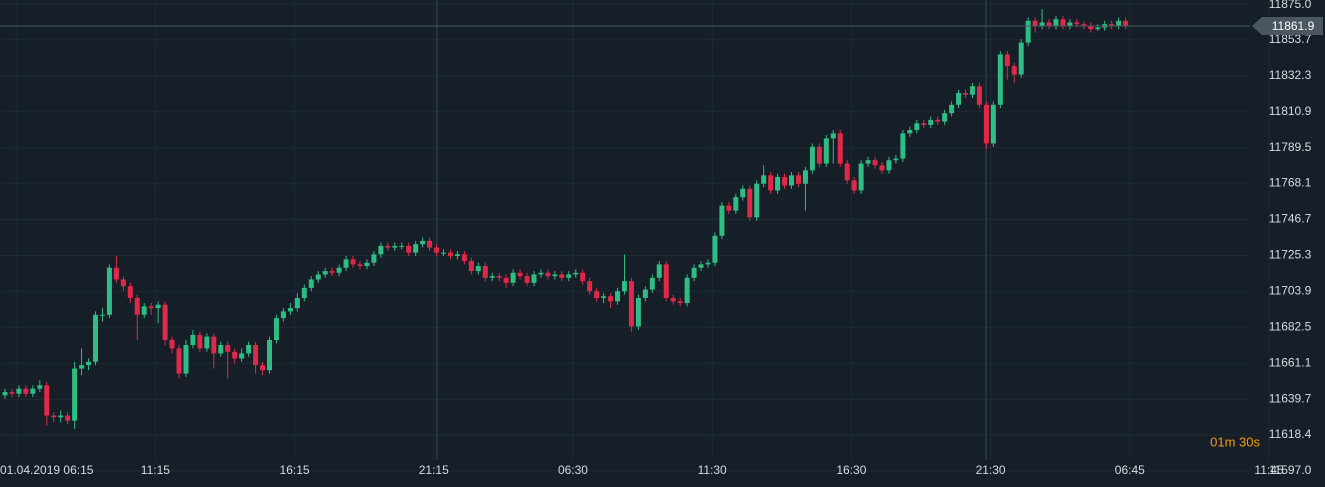 This screenshot has width=1325, height=487. Describe the element at coordinates (1290, 39) in the screenshot. I see `y-tick-label: 11853.7` at that location.